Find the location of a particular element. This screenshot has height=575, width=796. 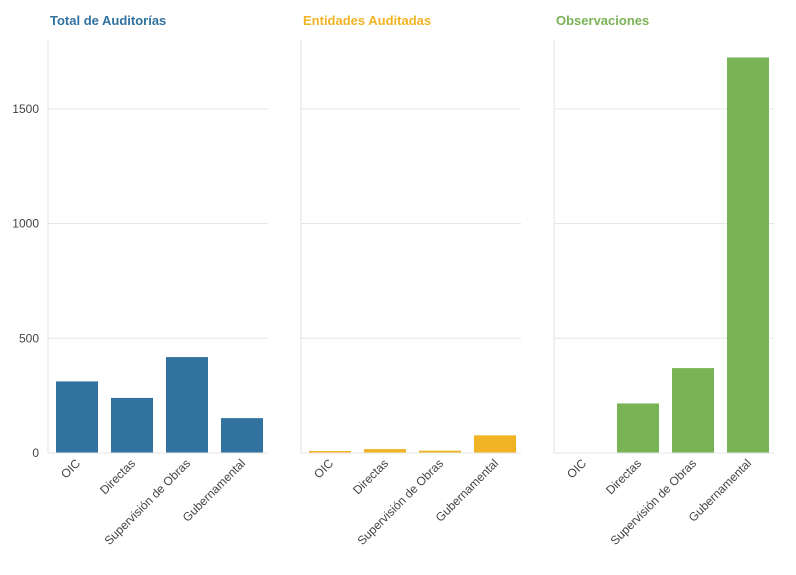

y-axis: 0 500 1000 1500 is located at coordinates (25, 281).